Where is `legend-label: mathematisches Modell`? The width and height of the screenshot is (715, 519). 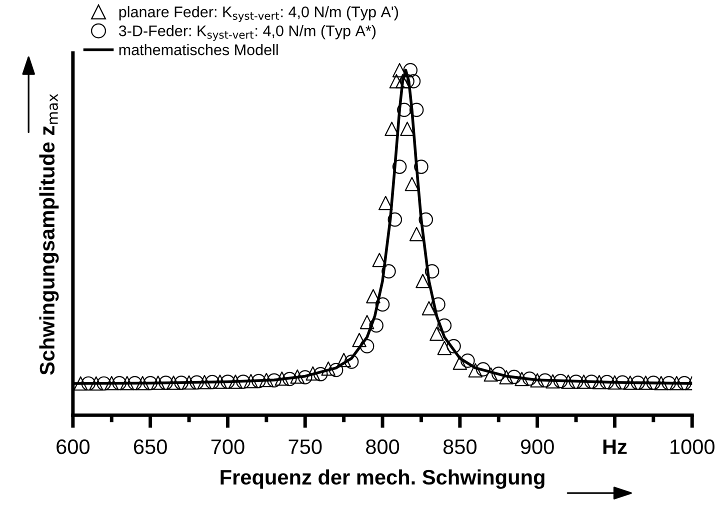 legend-label: mathematisches Modell is located at coordinates (198, 50).